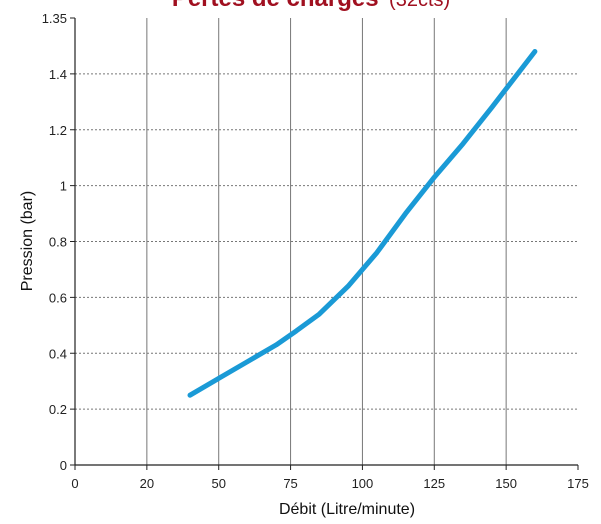 The height and width of the screenshot is (524, 601). Describe the element at coordinates (54, 18) in the screenshot. I see `y-tick-label: 1.35` at that location.